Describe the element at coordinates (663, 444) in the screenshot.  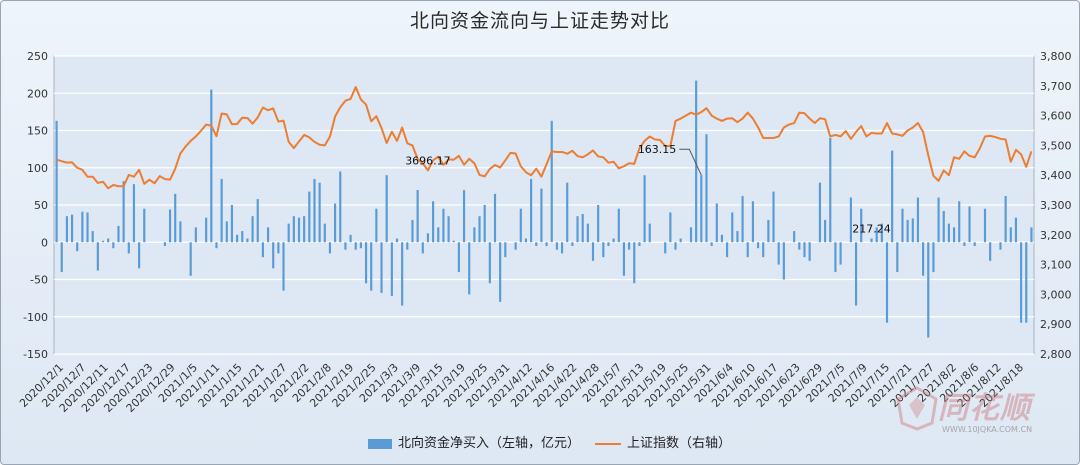
I see `legend-item-line: 上证指数（右轴）` at that location.